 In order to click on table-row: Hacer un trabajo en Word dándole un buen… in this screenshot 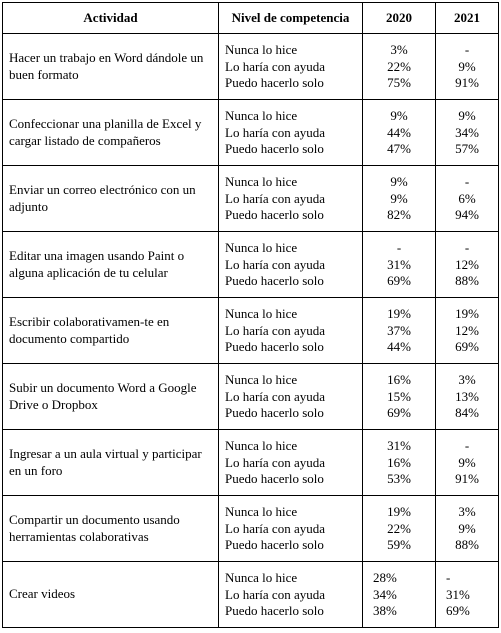, I will do `click(250, 66)`.